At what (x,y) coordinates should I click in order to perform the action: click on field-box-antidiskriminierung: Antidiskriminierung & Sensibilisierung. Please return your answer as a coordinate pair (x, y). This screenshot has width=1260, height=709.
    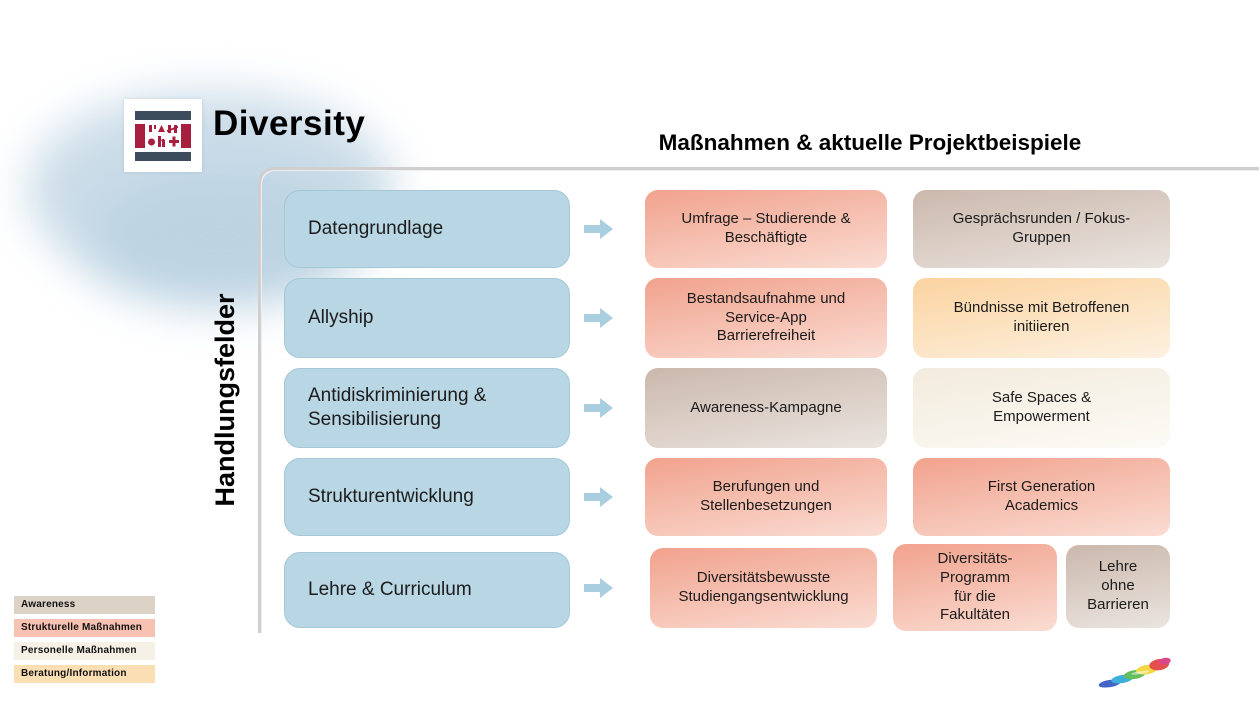
    Looking at the image, I should click on (427, 408).